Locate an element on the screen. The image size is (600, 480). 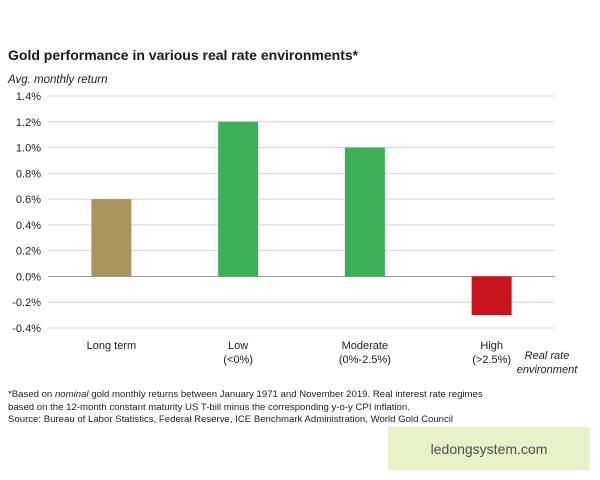
watermark: ledongsystem.com is located at coordinates (489, 448).